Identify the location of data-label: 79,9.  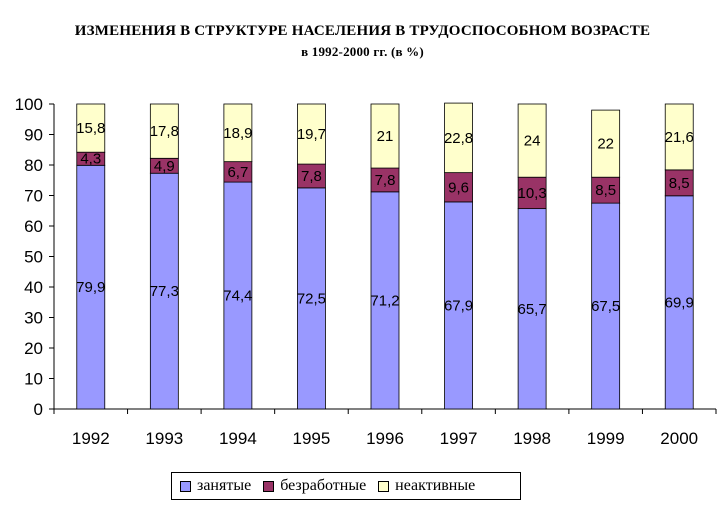
(90, 287).